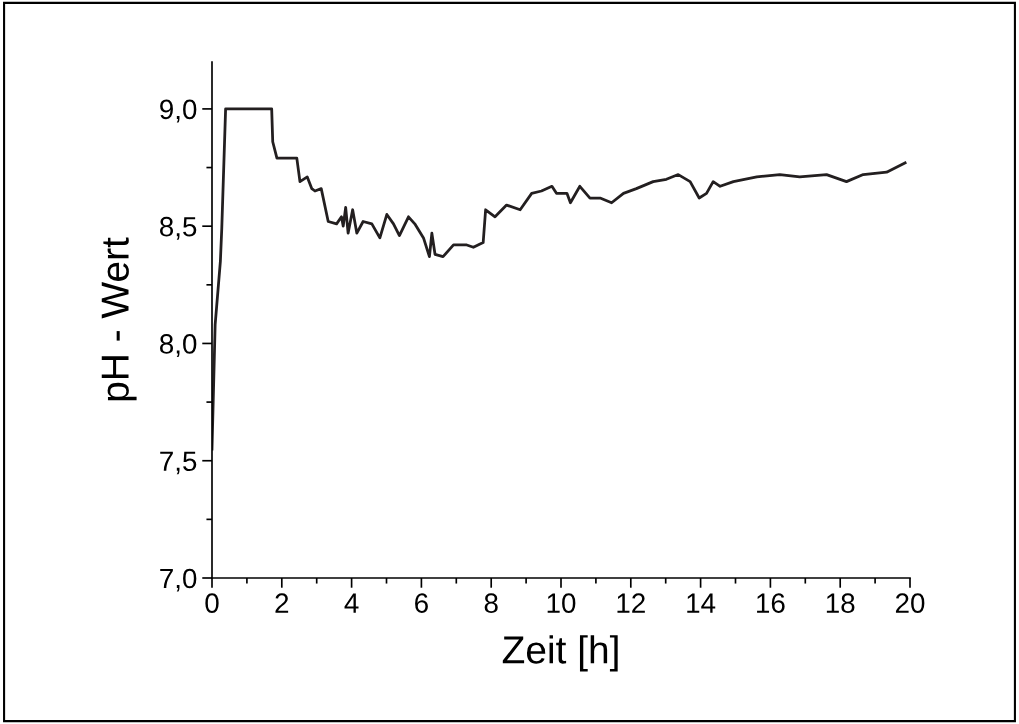  Describe the element at coordinates (491, 603) in the screenshot. I see `x-tick-label: 8` at that location.